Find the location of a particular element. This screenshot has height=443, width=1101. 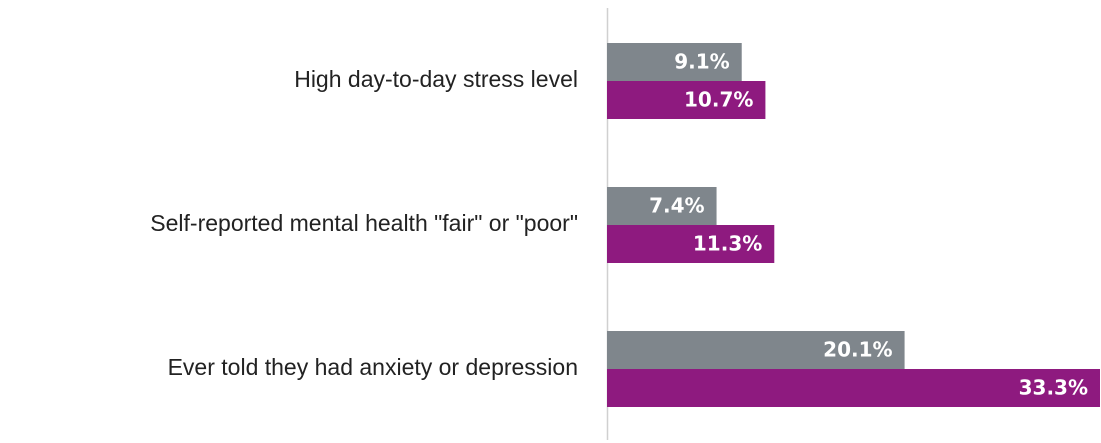

category-label: Ever told they had anxiety or depression is located at coordinates (373, 367).